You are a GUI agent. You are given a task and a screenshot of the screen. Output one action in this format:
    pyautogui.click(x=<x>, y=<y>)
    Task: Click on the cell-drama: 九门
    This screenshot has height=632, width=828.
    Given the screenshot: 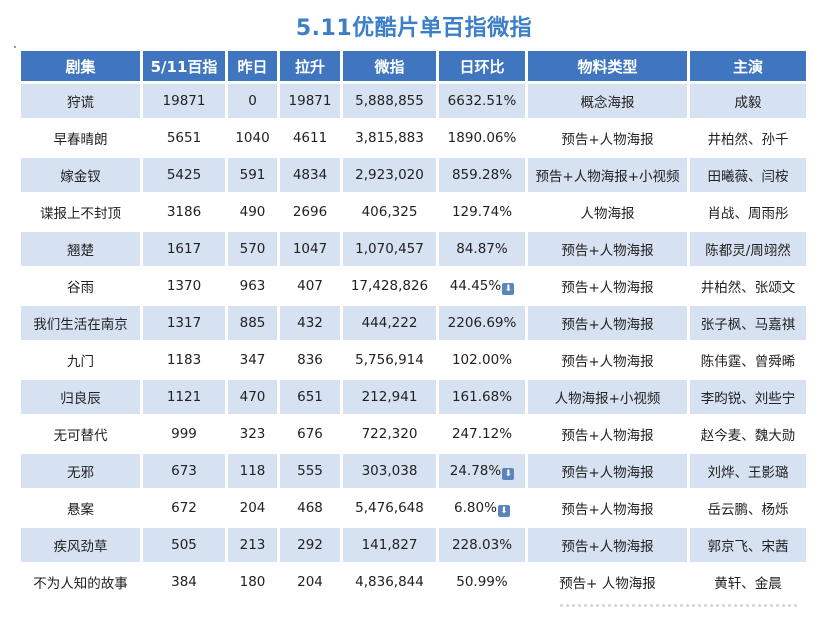 What is the action you would take?
    pyautogui.click(x=80, y=360)
    